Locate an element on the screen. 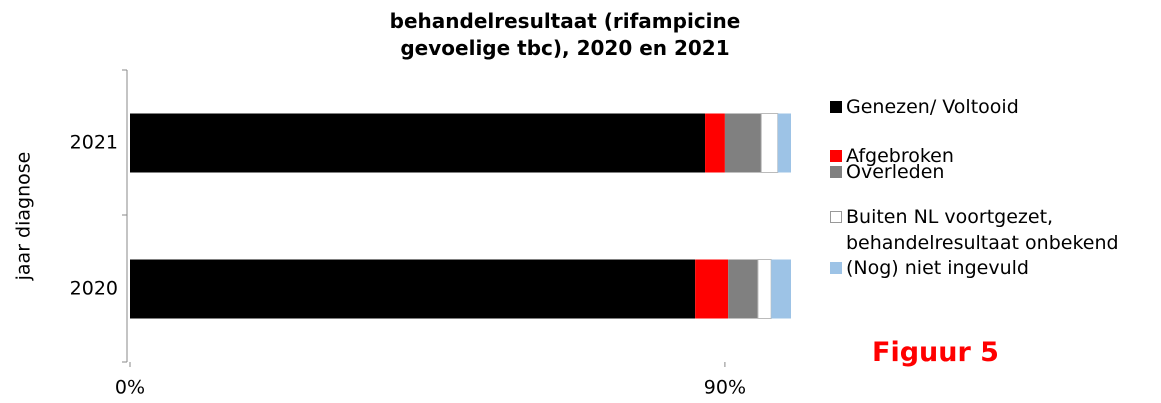 This screenshot has height=403, width=1161. annotation: Figuur 5 is located at coordinates (935, 352).